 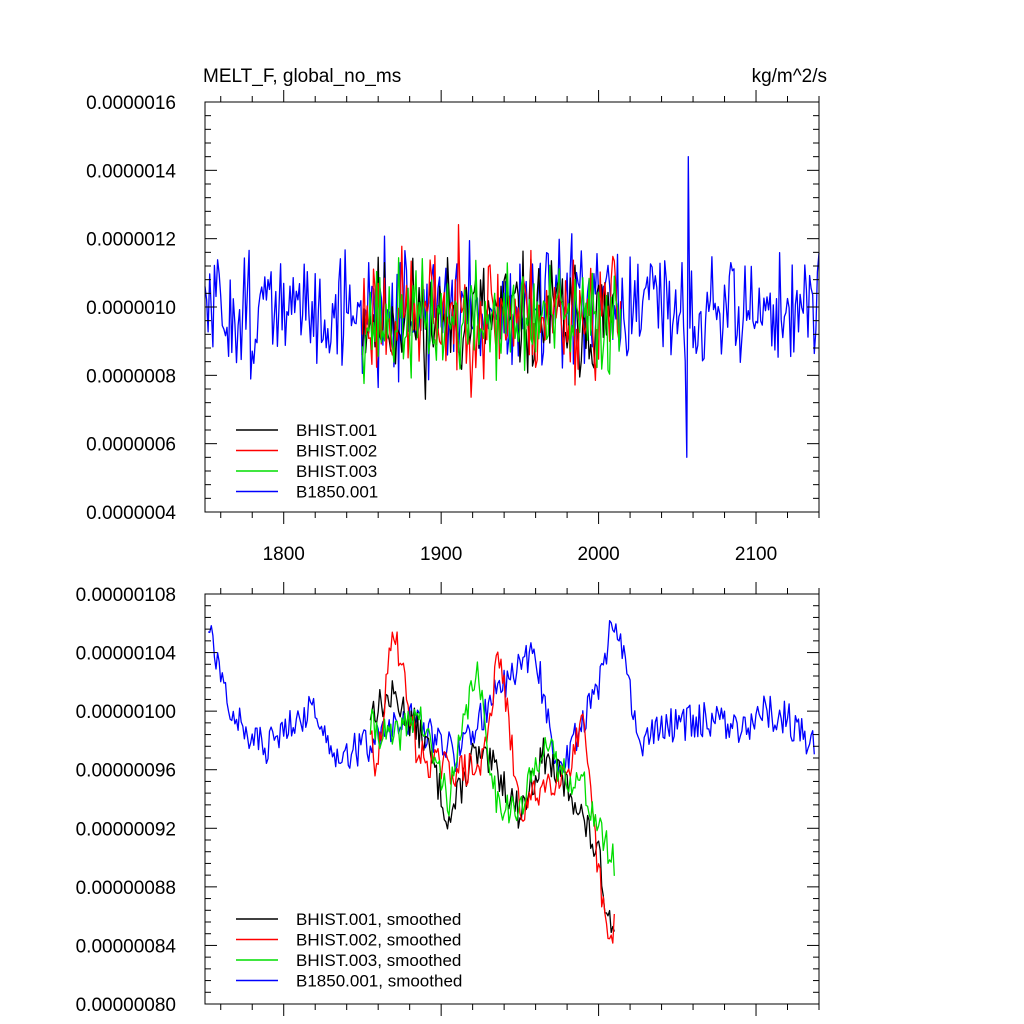 I want to click on y-tick-label: 0.0000010, so click(x=131, y=308).